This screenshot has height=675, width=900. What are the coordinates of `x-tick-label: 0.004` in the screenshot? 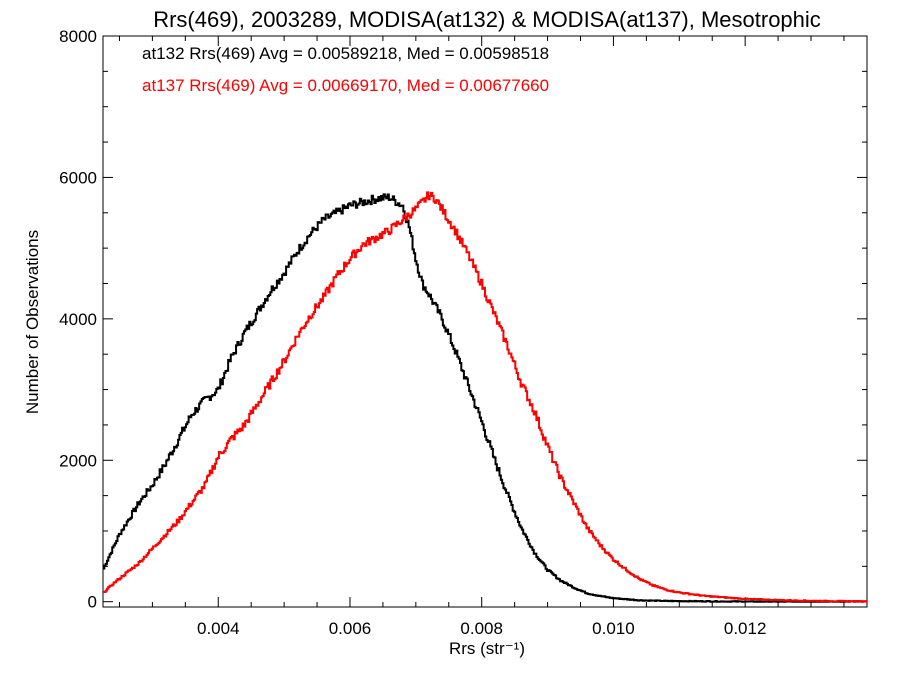 It's located at (218, 628).